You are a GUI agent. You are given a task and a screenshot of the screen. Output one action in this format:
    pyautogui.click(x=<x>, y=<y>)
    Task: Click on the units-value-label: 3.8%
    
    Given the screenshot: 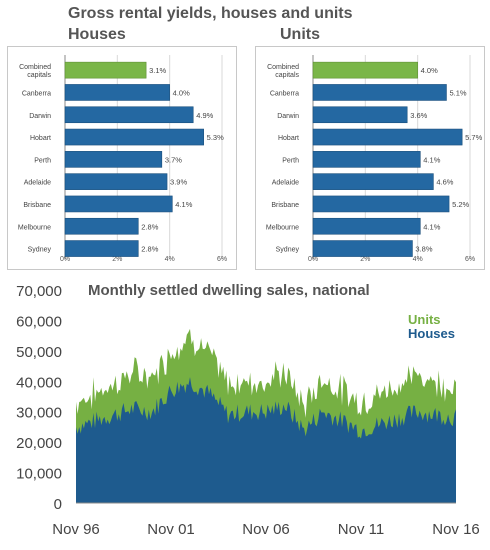 What is the action you would take?
    pyautogui.click(x=423, y=249)
    